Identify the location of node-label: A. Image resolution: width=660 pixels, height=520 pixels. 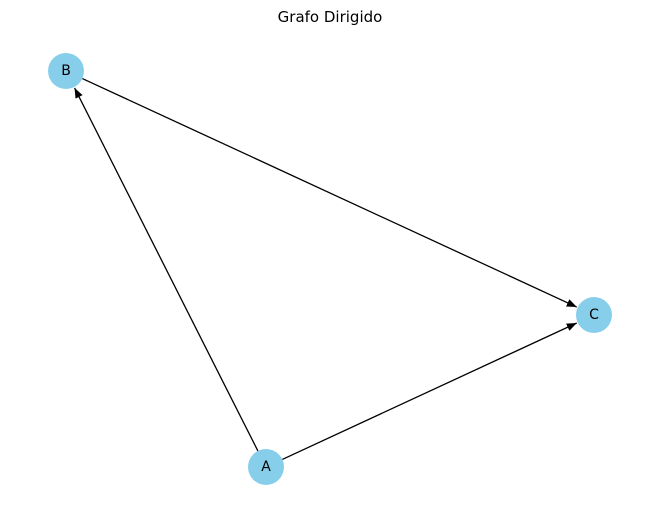
(266, 467).